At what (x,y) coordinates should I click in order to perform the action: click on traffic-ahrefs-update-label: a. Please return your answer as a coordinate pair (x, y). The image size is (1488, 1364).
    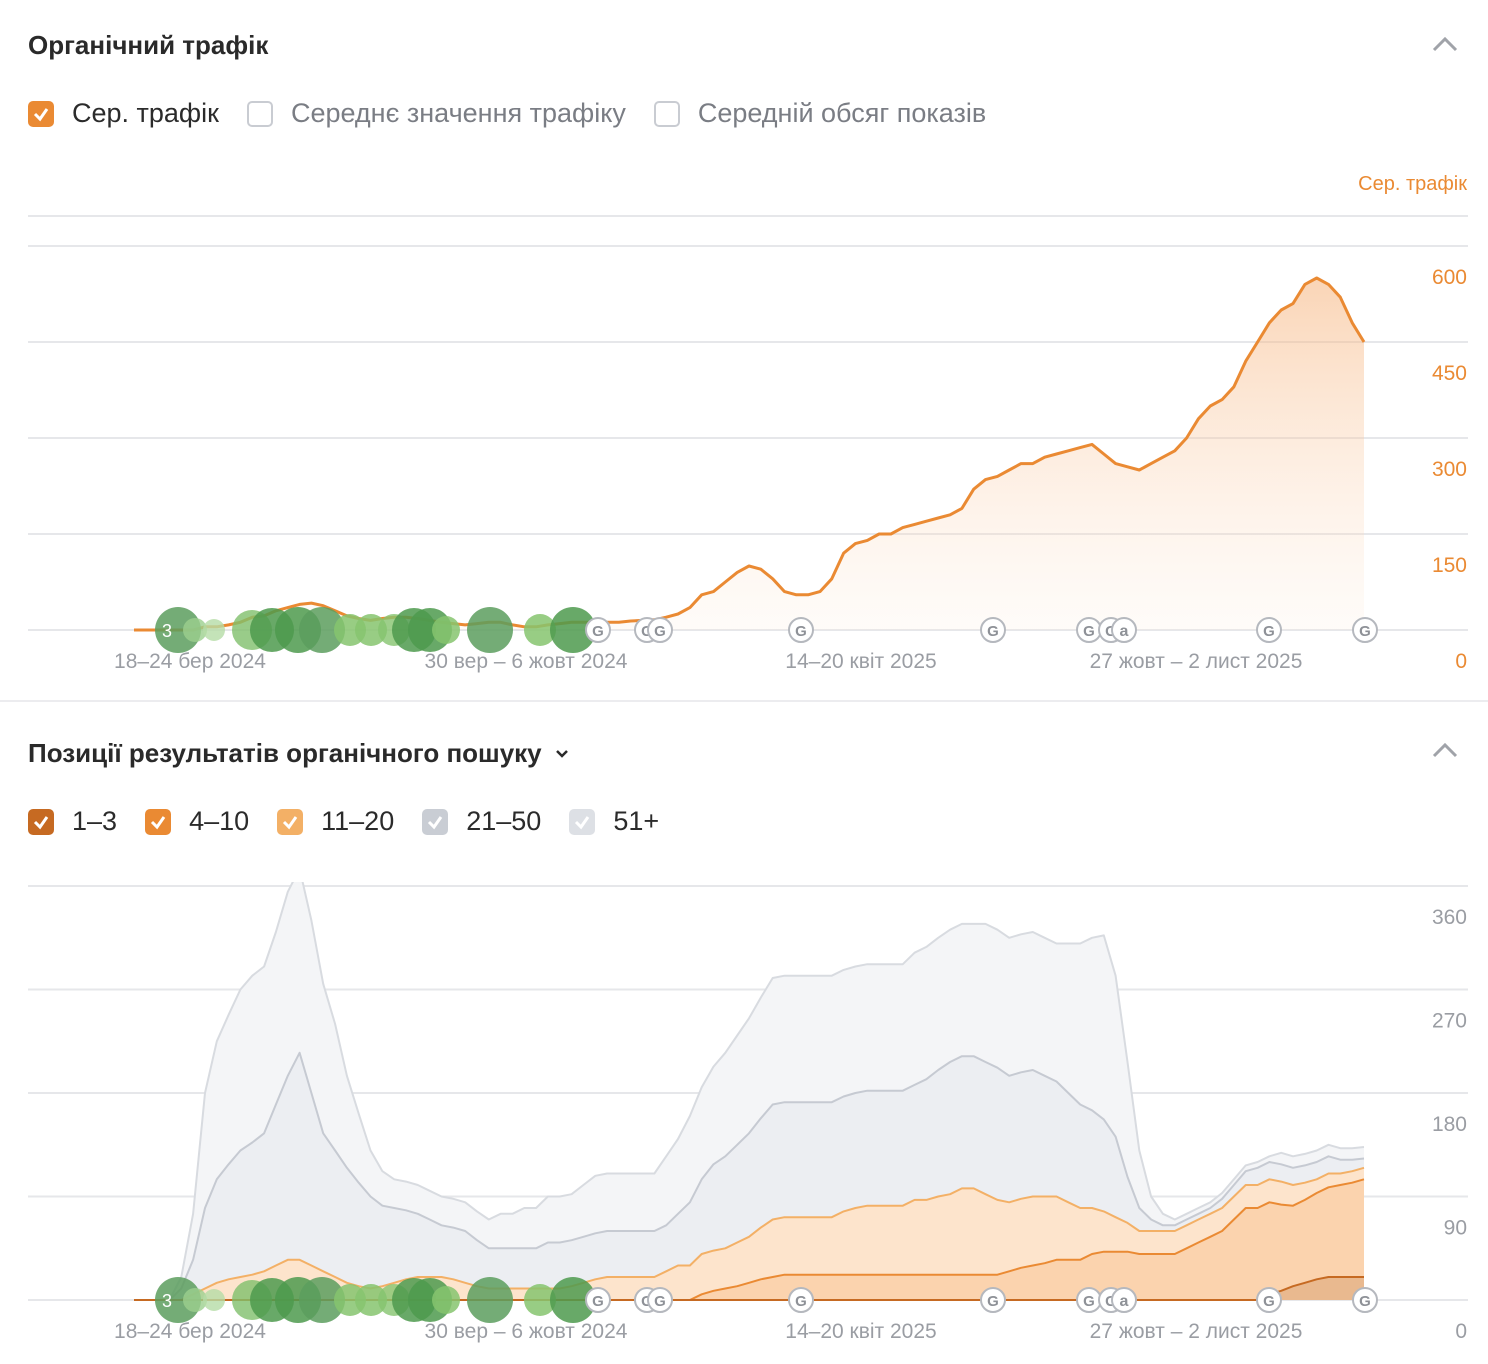
    Looking at the image, I should click on (1124, 631).